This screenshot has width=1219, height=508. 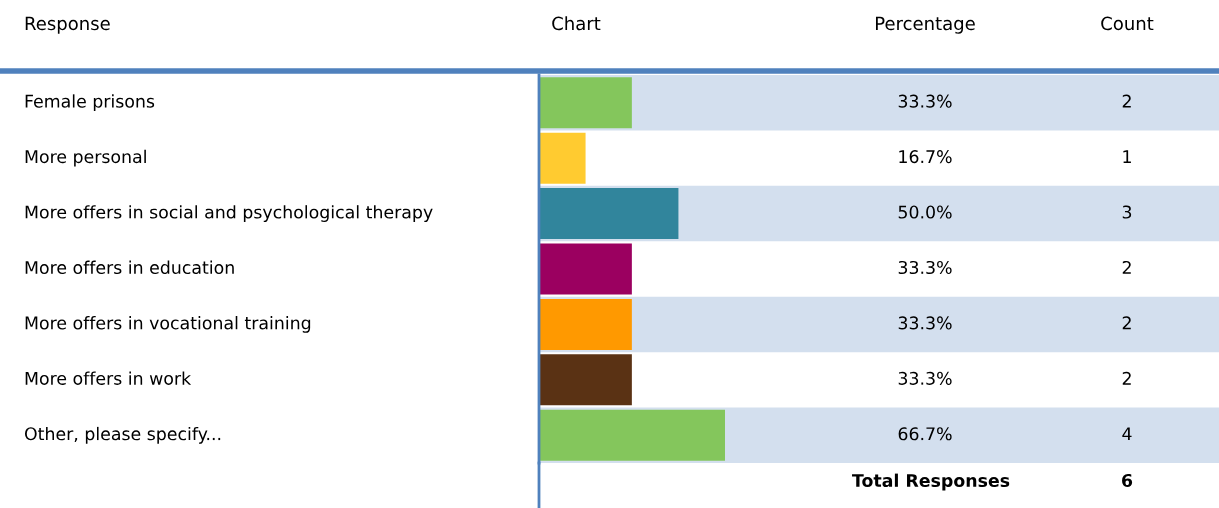 What do you see at coordinates (129, 267) in the screenshot?
I see `y-tick-label: More offers in education` at bounding box center [129, 267].